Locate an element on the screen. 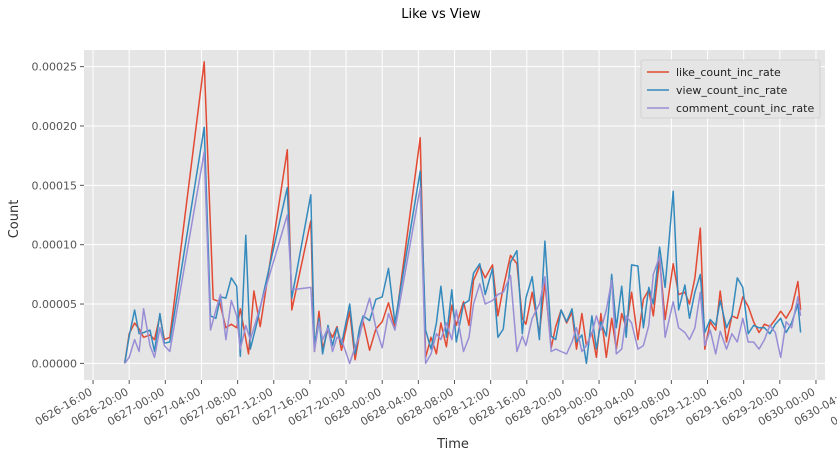 This screenshot has height=458, width=837. legend-label: view_count_inc_rate is located at coordinates (732, 90).